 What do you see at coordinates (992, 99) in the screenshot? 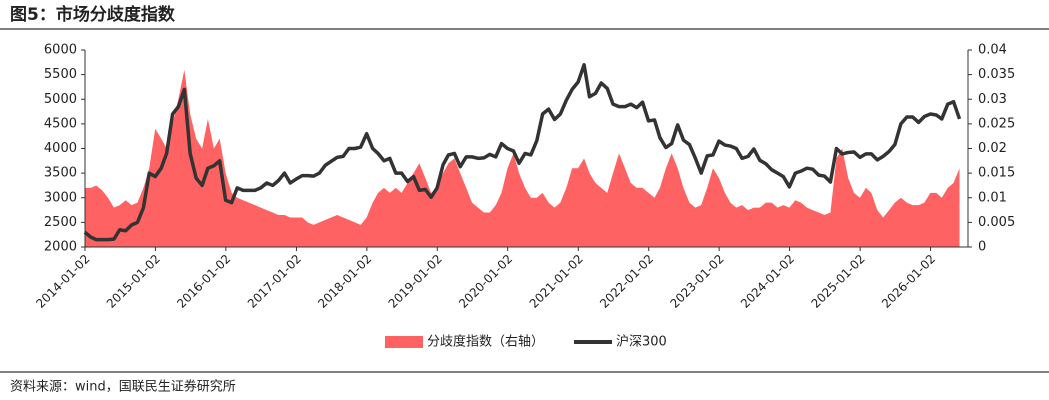
I see `y2-tick-label: 0.03` at bounding box center [992, 99].